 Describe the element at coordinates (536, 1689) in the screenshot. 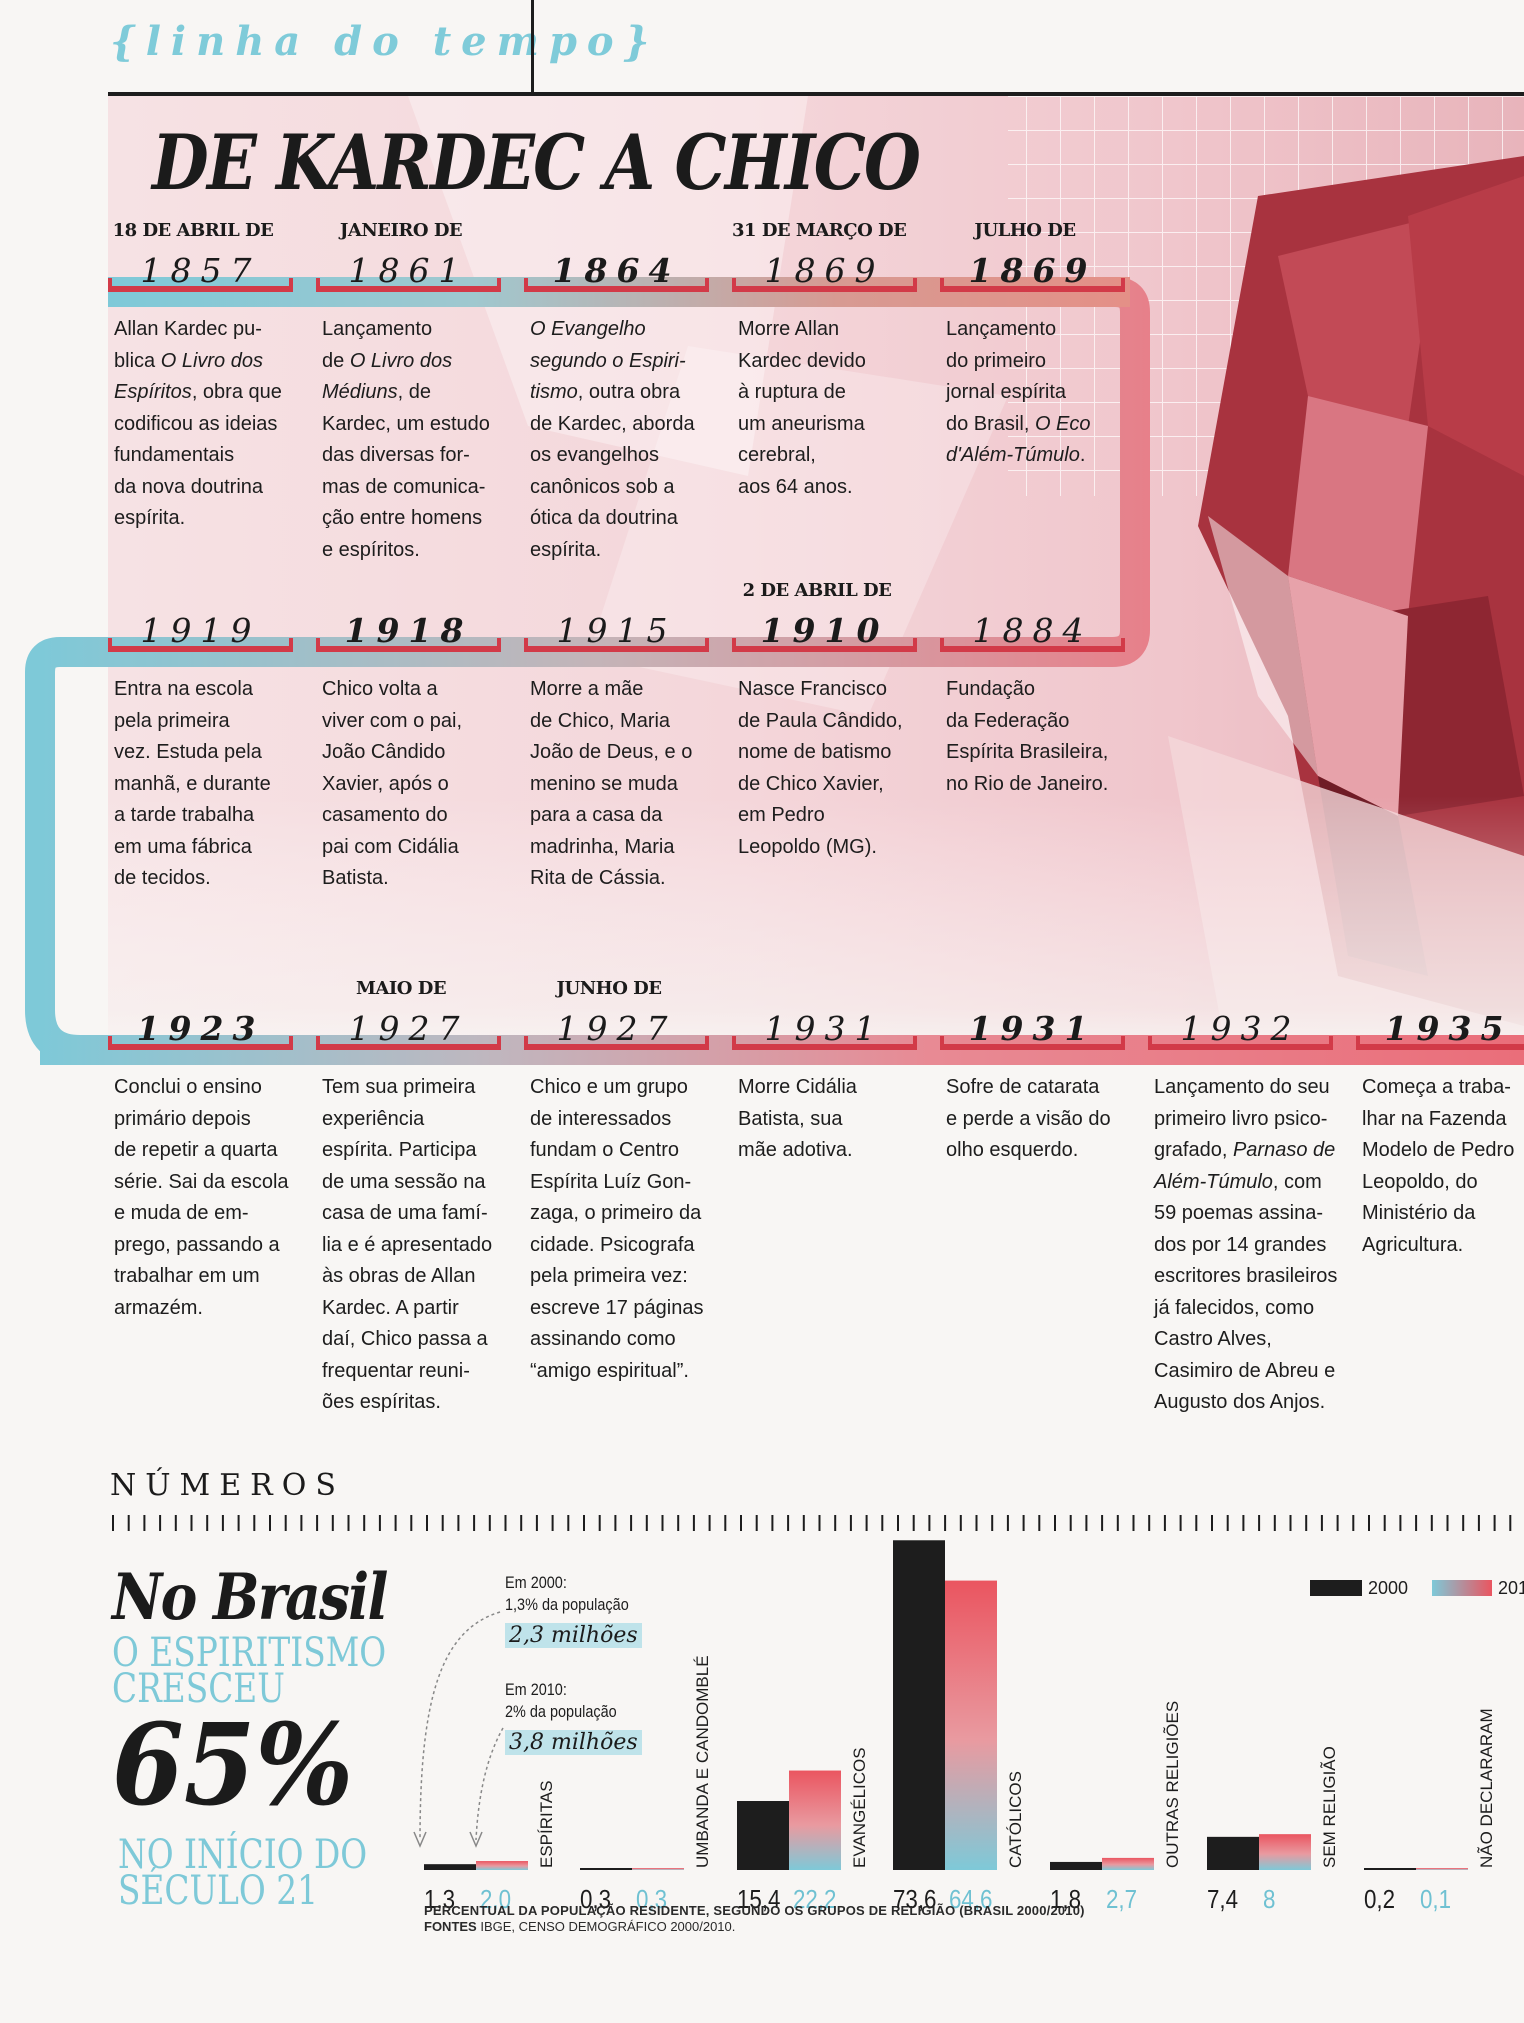

I see `note-2010-label: Em 2010:` at that location.